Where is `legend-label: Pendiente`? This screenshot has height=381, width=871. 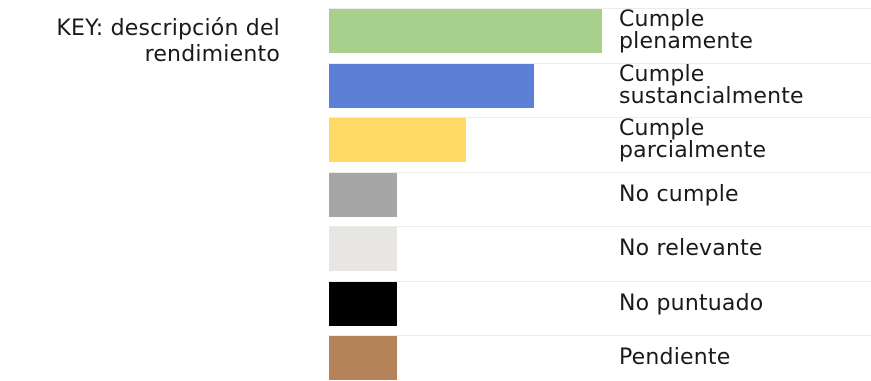 legend-label: Pendiente is located at coordinates (745, 358).